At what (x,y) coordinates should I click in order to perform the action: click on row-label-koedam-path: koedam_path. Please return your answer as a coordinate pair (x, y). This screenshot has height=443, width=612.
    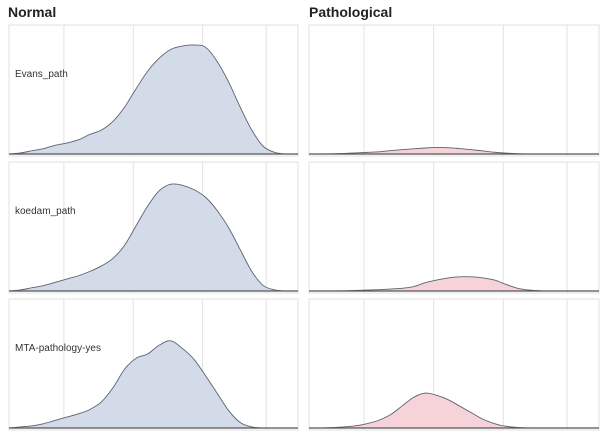
    Looking at the image, I should click on (45, 211).